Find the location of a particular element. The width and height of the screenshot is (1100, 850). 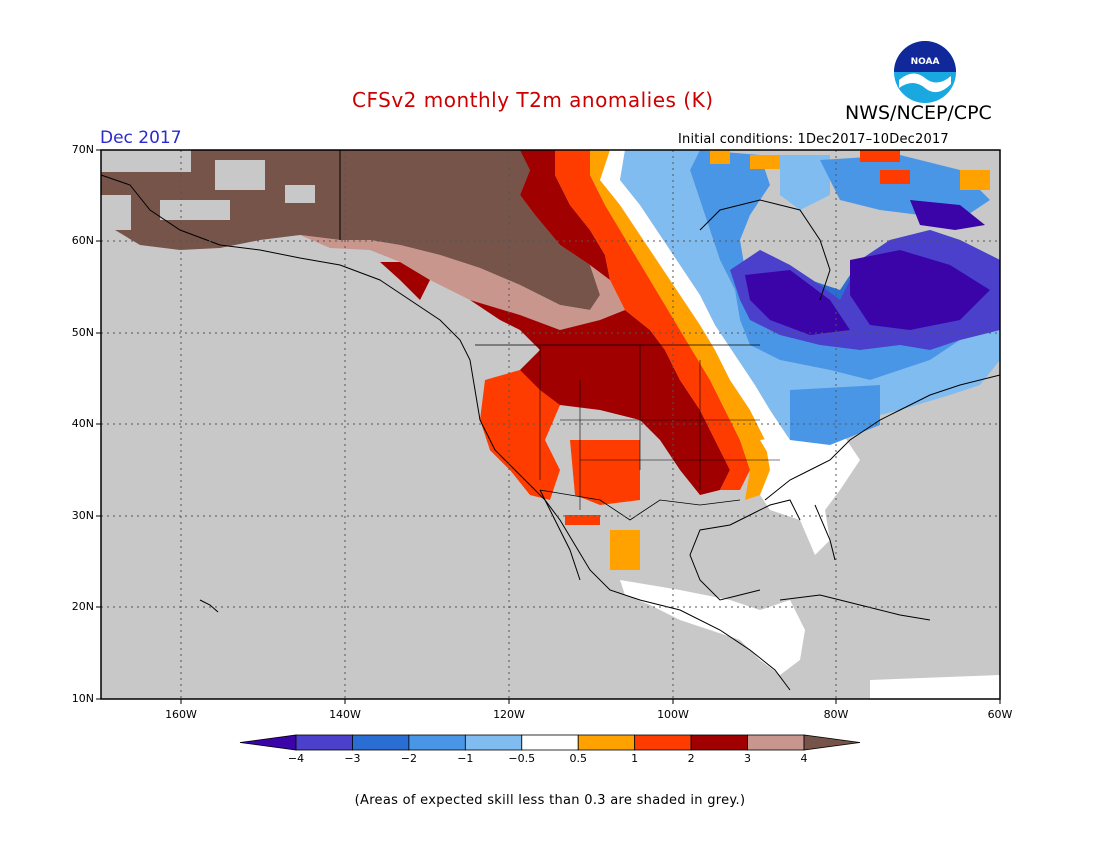

region-neg05to1 is located at coordinates (810, 295).